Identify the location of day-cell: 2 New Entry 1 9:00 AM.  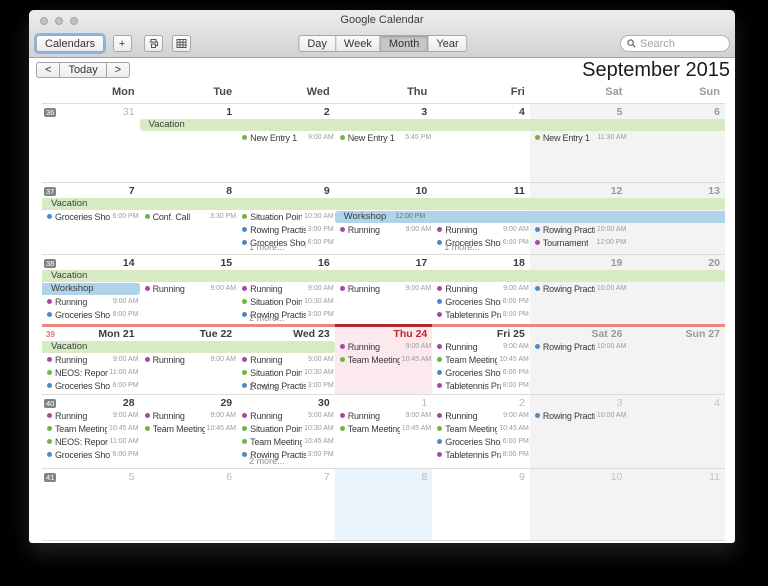
(286, 143).